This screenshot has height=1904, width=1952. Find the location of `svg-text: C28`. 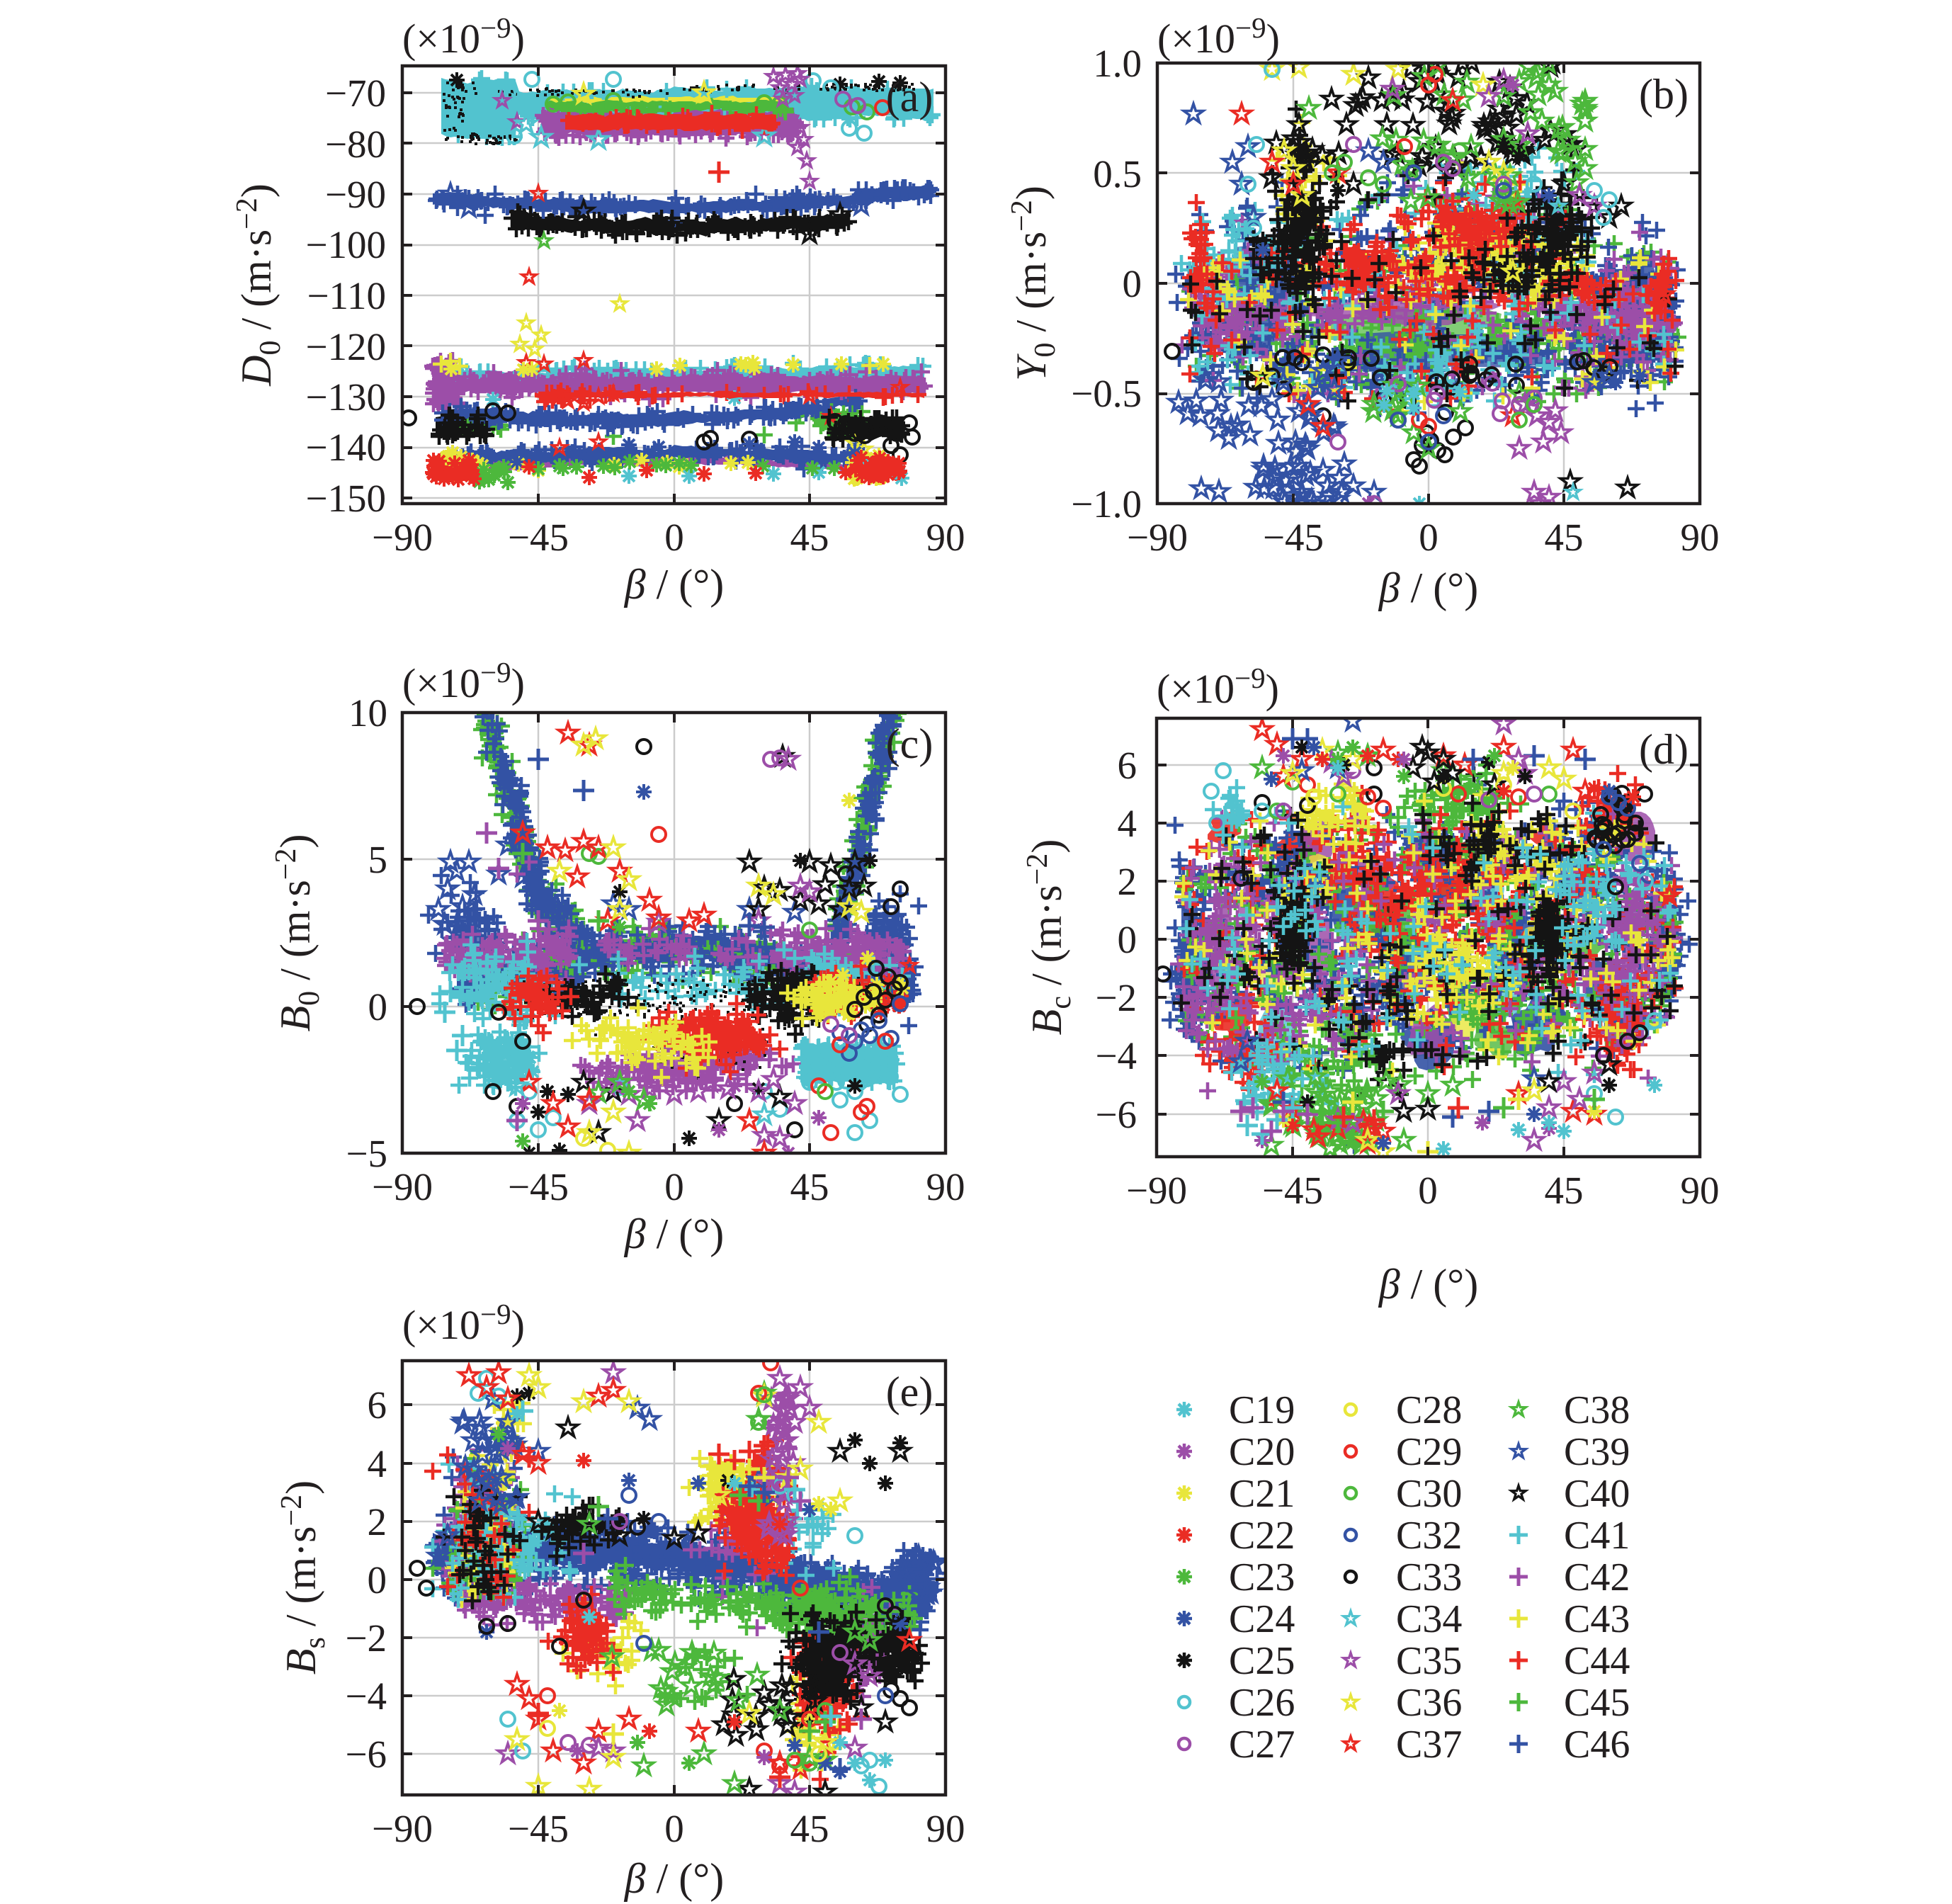

svg-text: C28 is located at coordinates (1429, 1410).